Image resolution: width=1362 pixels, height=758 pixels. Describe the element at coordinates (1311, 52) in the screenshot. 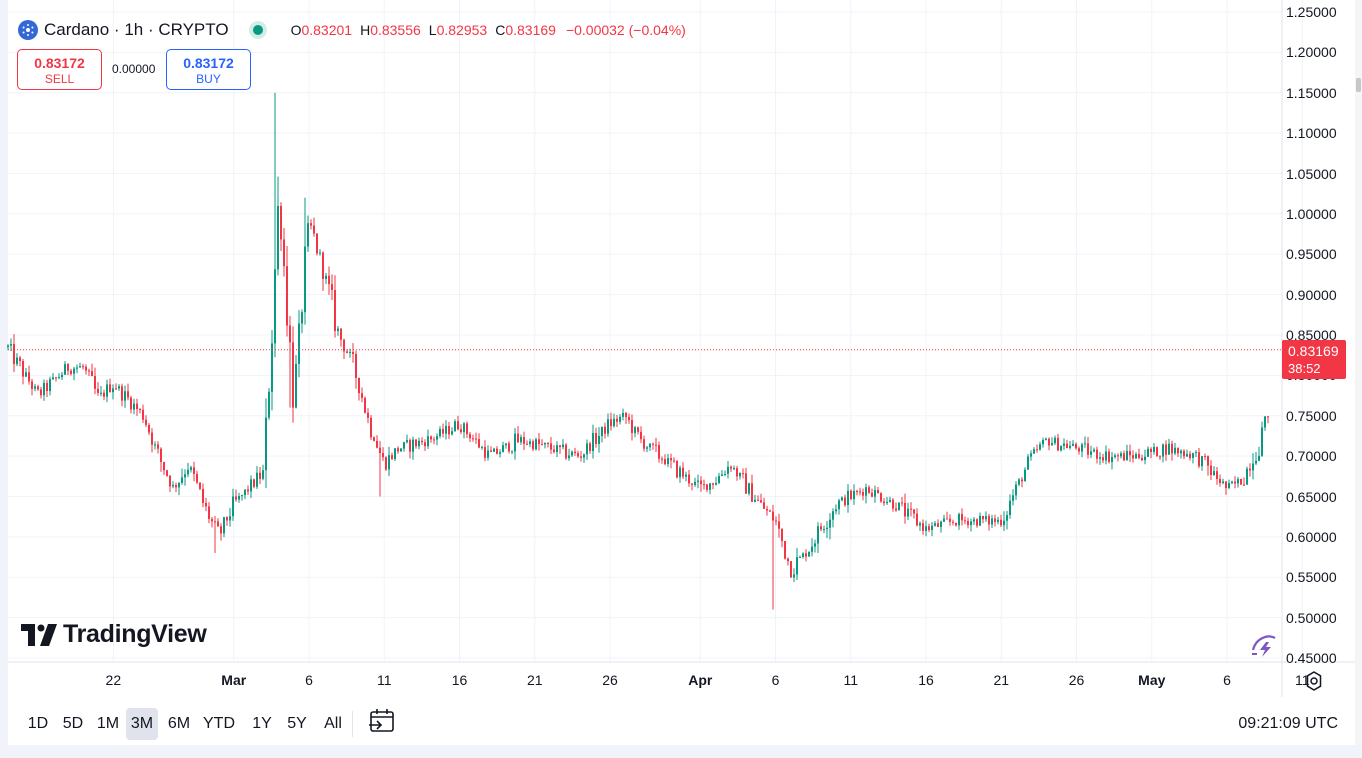

I see `price-scale-label: 1.20000` at that location.